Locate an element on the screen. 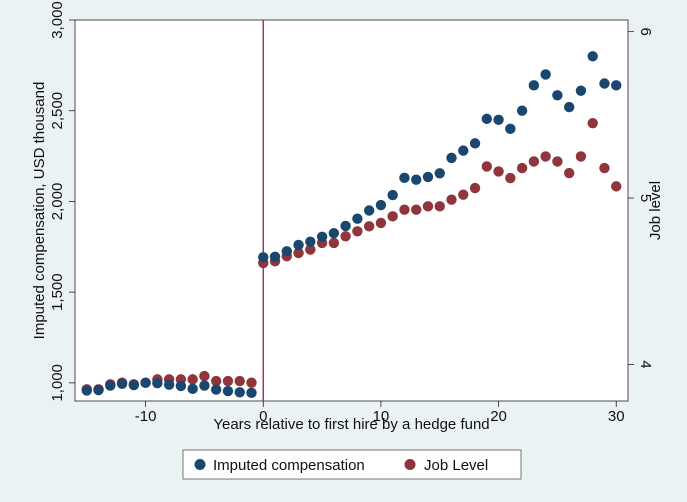 Image resolution: width=687 pixels, height=502 pixels. legend-label-job-level: Job Level is located at coordinates (456, 465).